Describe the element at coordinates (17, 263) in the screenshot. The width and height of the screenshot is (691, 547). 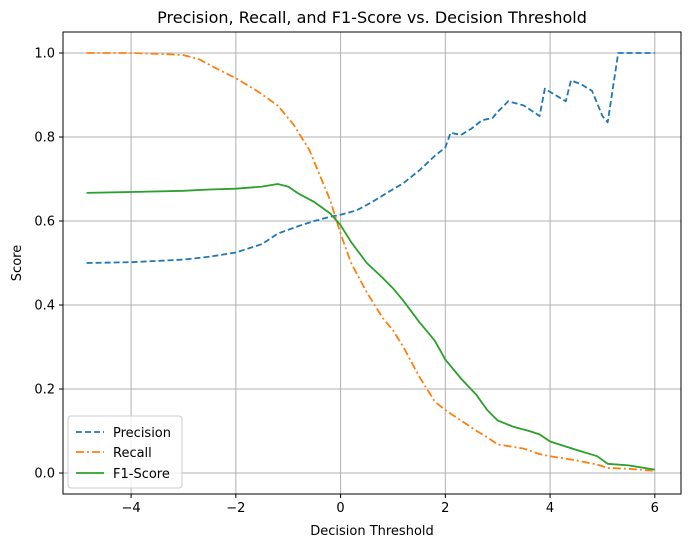
I see `y-axis-label: Score` at that location.